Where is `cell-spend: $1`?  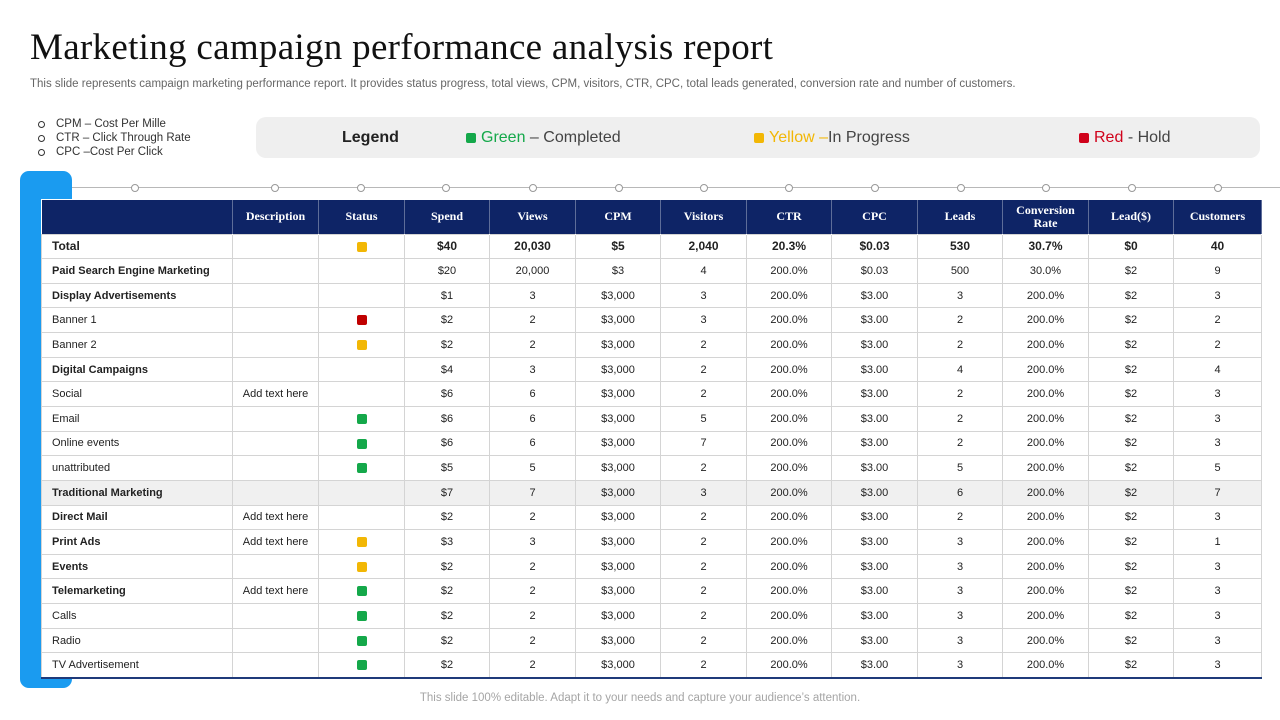 cell-spend: $1 is located at coordinates (447, 295).